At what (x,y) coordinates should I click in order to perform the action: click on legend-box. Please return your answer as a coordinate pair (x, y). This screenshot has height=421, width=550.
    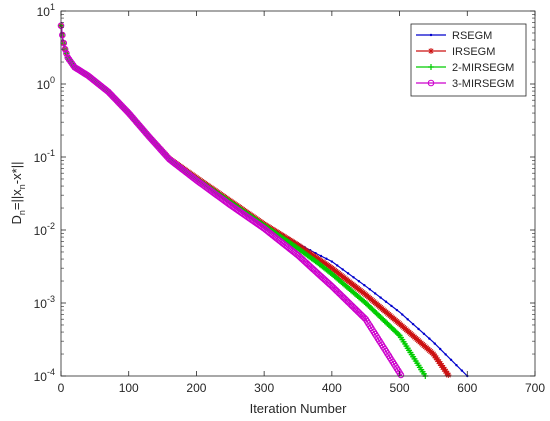
    Looking at the image, I should click on (468, 60).